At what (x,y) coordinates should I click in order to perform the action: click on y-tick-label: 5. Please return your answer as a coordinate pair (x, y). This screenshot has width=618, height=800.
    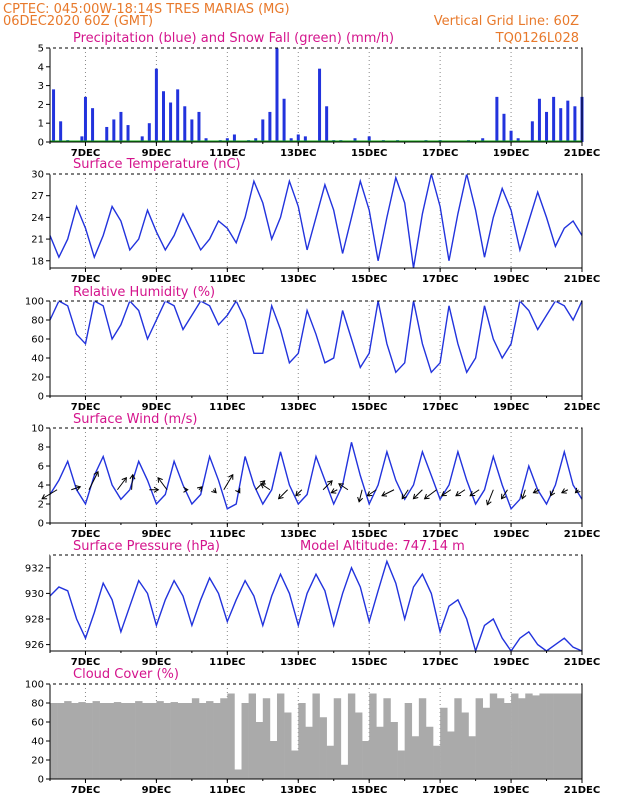
    Looking at the image, I should click on (41, 49).